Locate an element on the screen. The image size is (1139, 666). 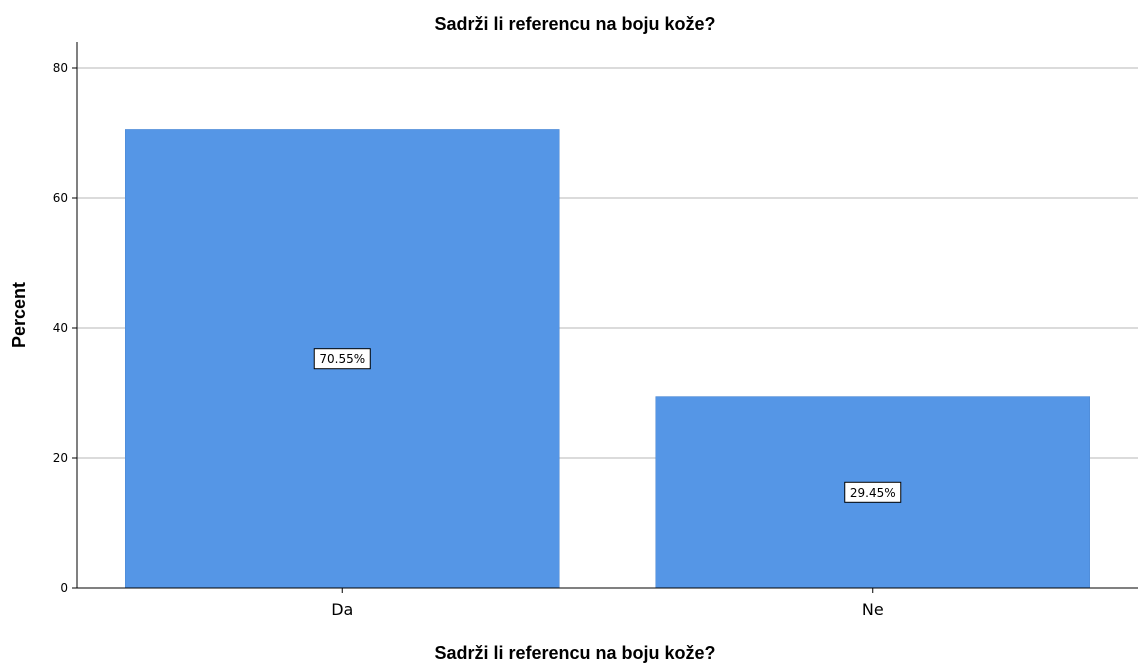
y-tick-label-80: 80 is located at coordinates (60, 68).